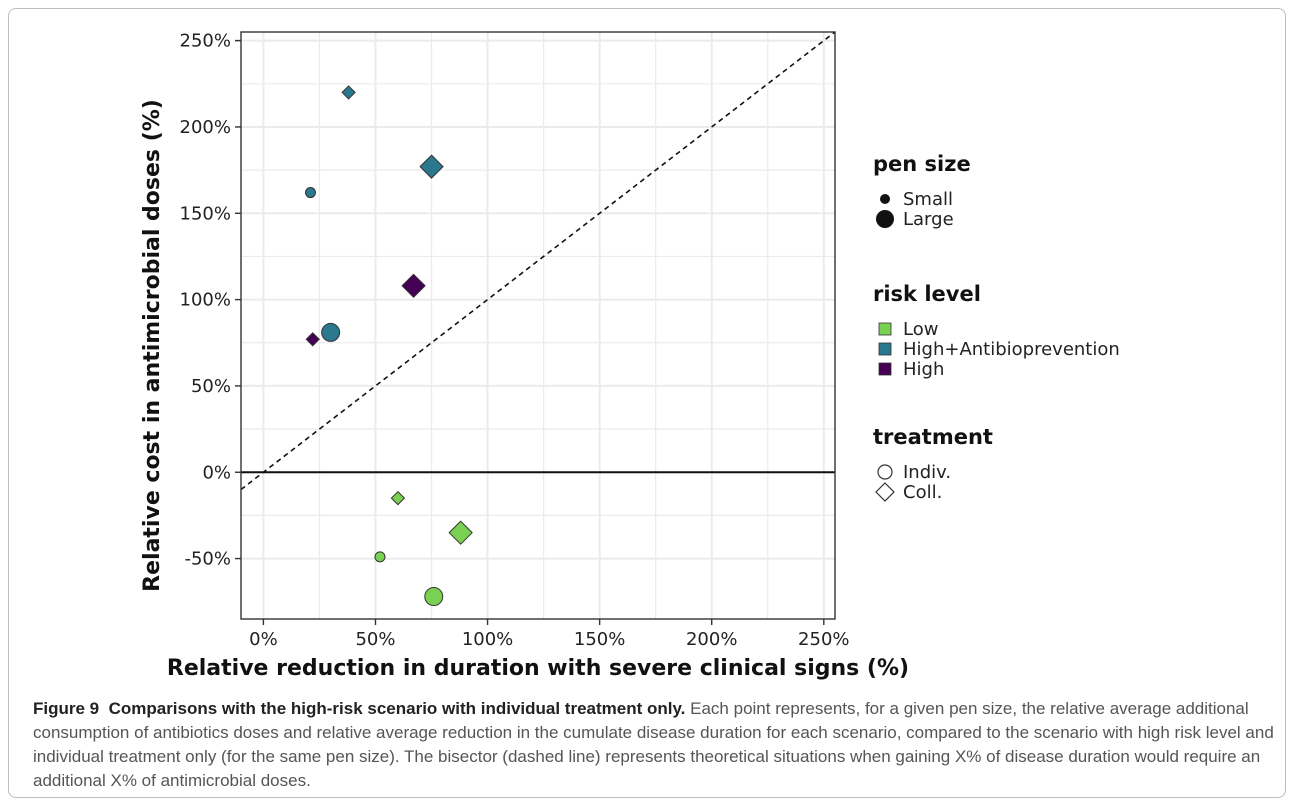 The image size is (1290, 801). What do you see at coordinates (205, 41) in the screenshot?
I see `y-tick-label: 250%` at bounding box center [205, 41].